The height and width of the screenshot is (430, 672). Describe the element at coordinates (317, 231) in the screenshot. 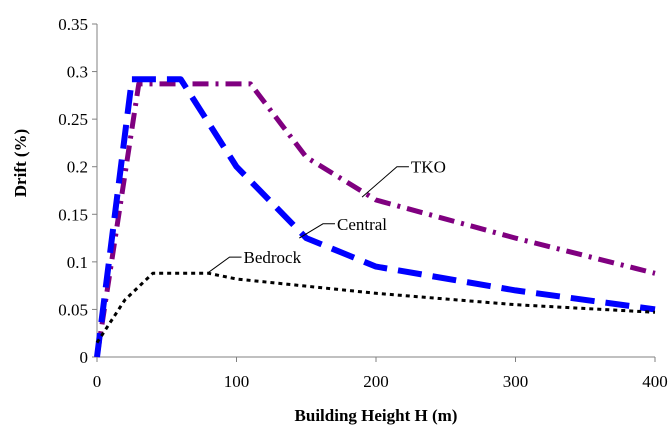

I see `annotation-leader-central` at that location.